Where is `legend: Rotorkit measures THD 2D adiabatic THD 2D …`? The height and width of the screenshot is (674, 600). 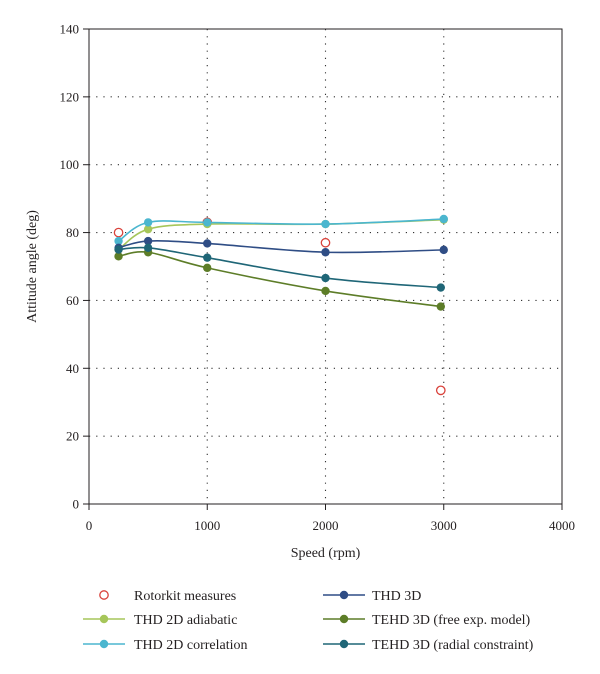
legend: Rotorkit measures THD 2D adiabatic THD 2D … is located at coordinates (308, 621).